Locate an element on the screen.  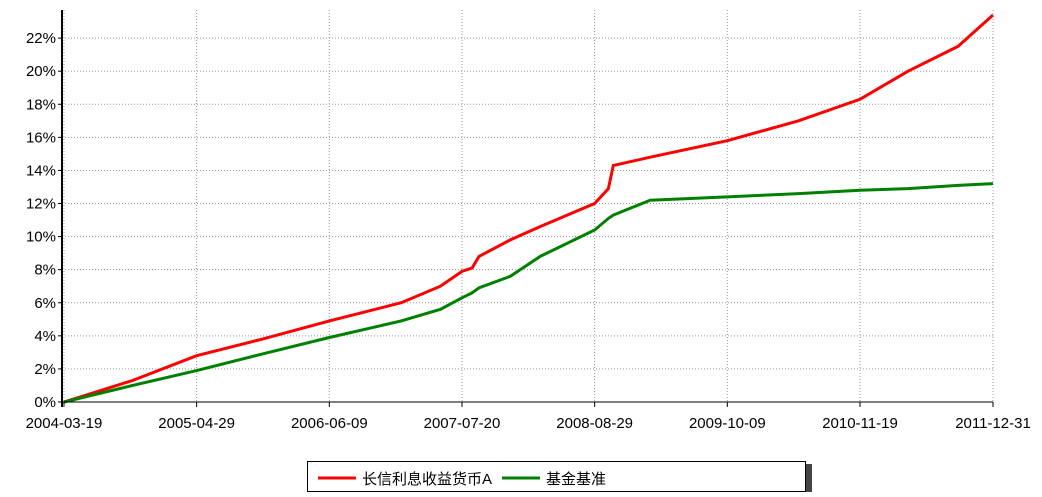
legend: 长信利息收益货币A 基金基准 is located at coordinates (462, 479).